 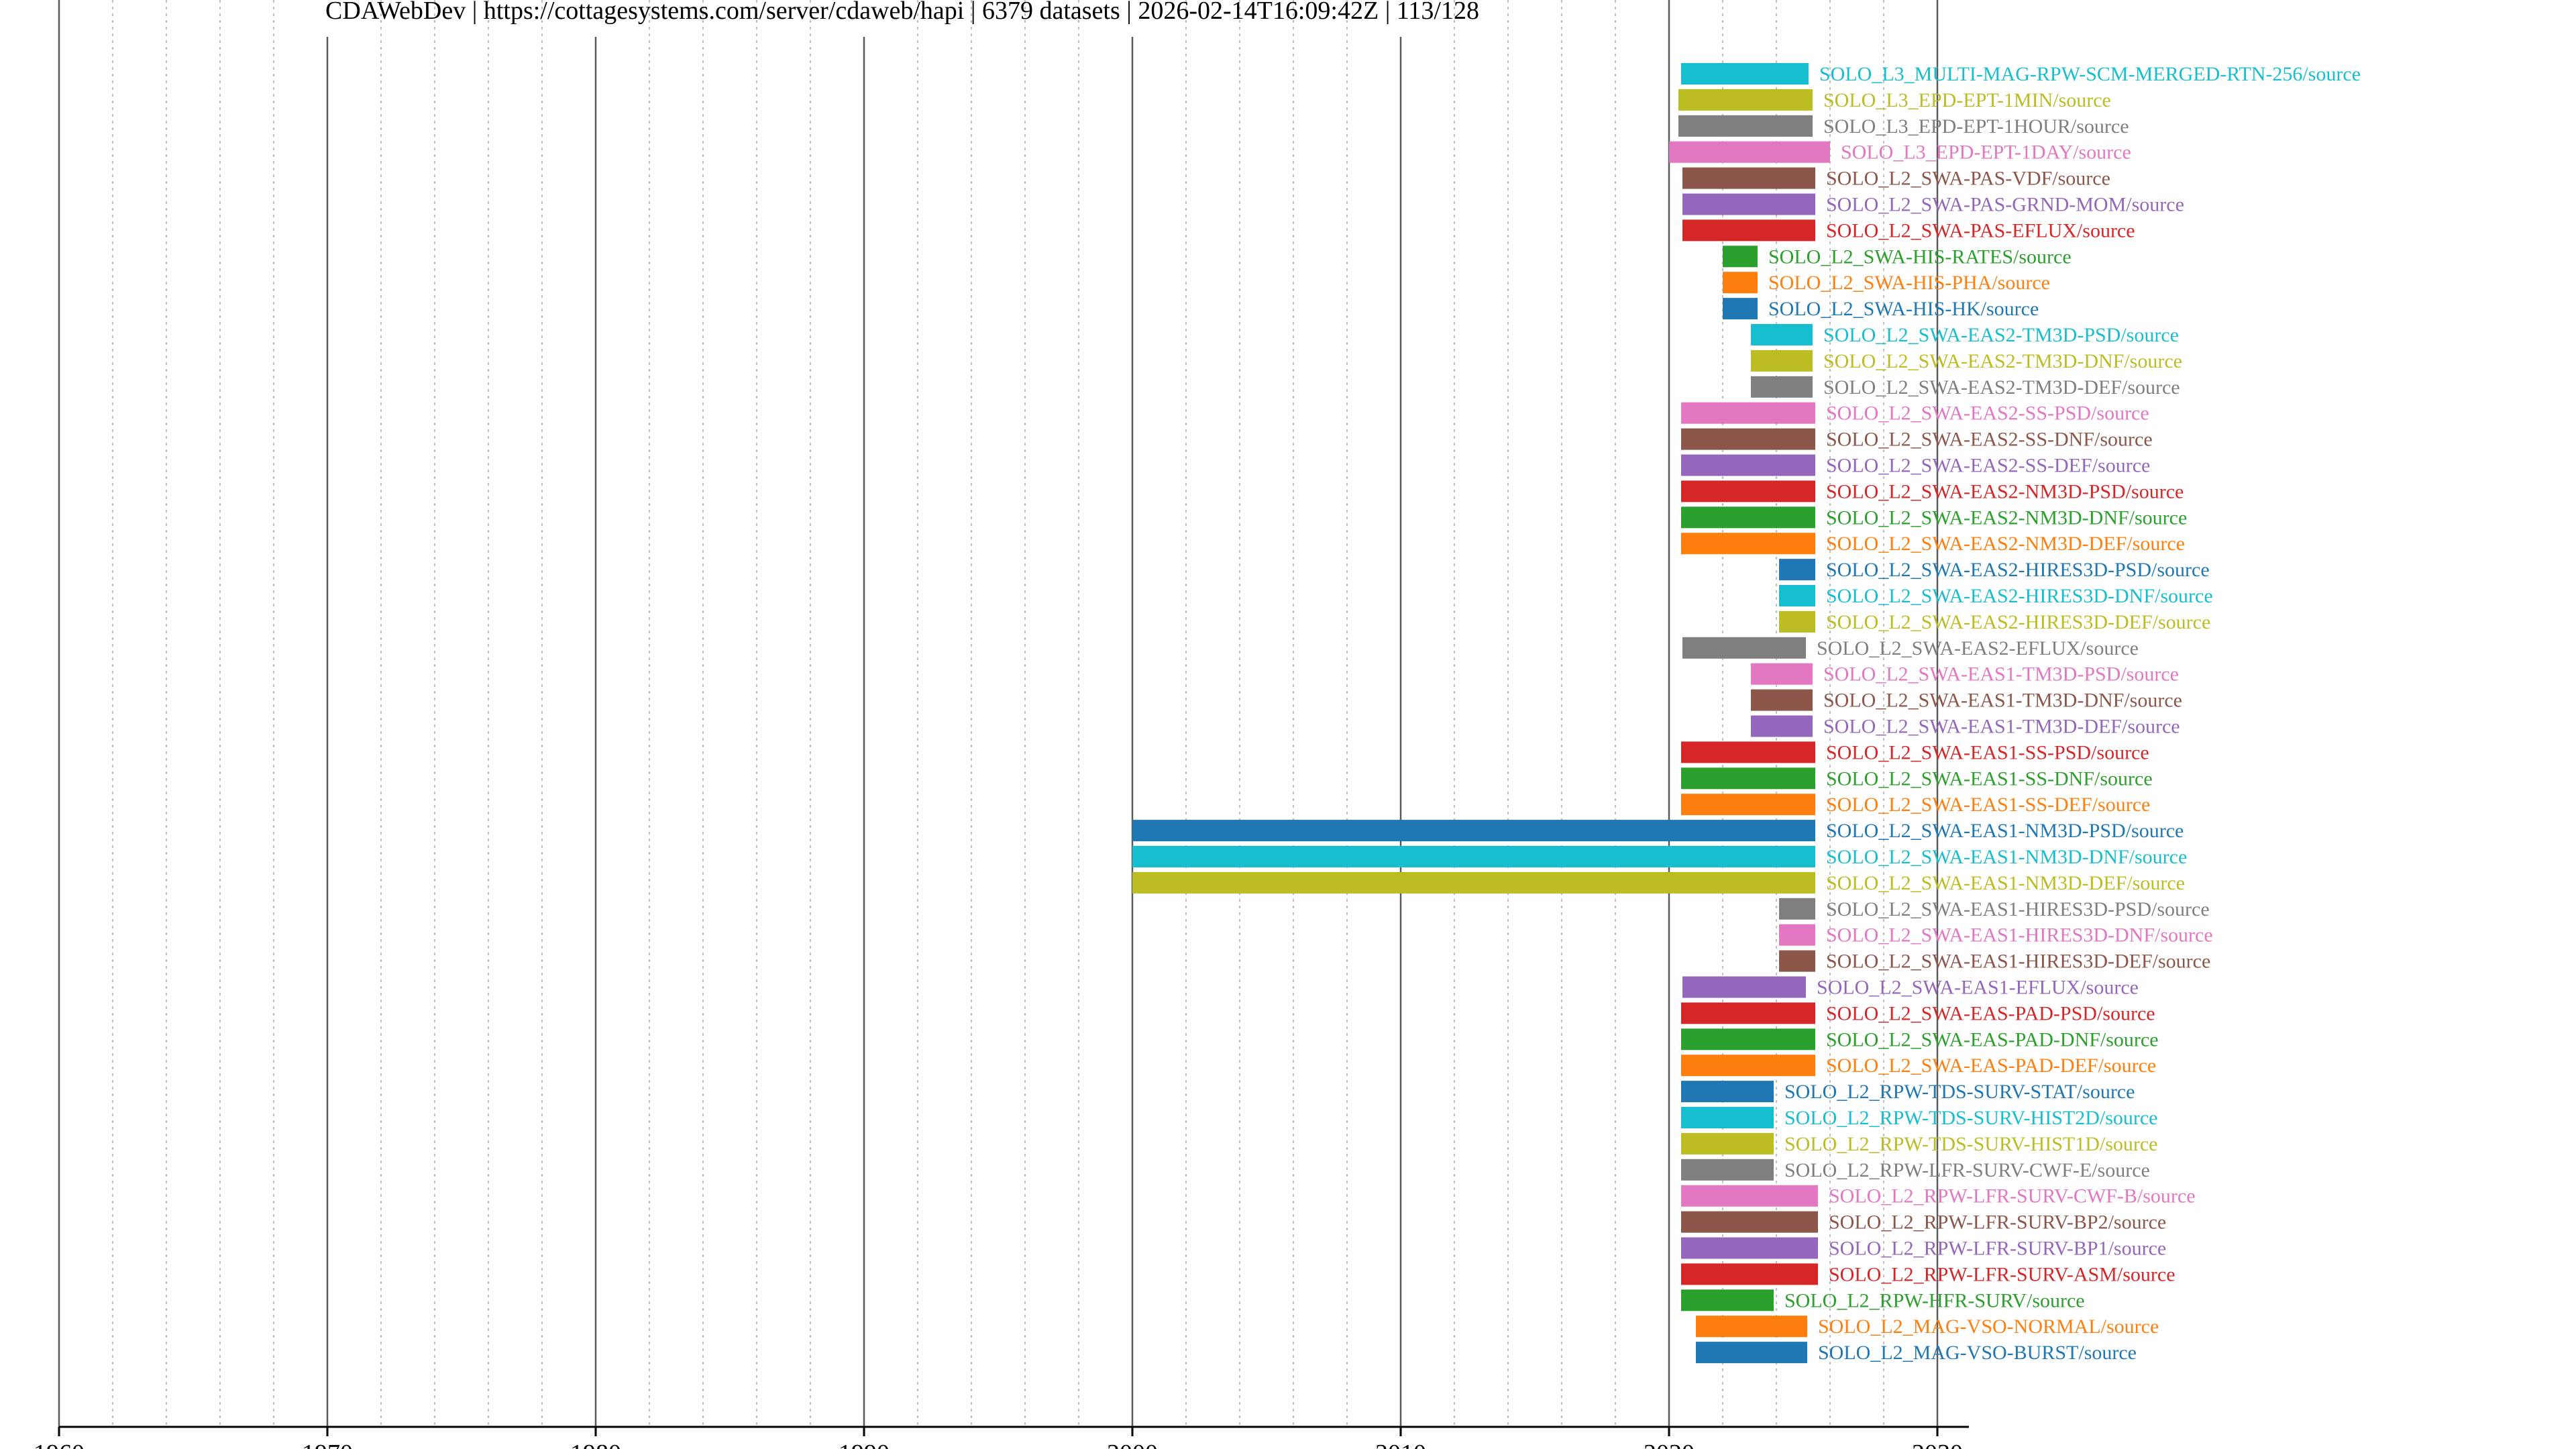 I want to click on bar-label: SOLO_L2_SWA-EAS2-NM3D-DNF/source, so click(x=2006, y=517).